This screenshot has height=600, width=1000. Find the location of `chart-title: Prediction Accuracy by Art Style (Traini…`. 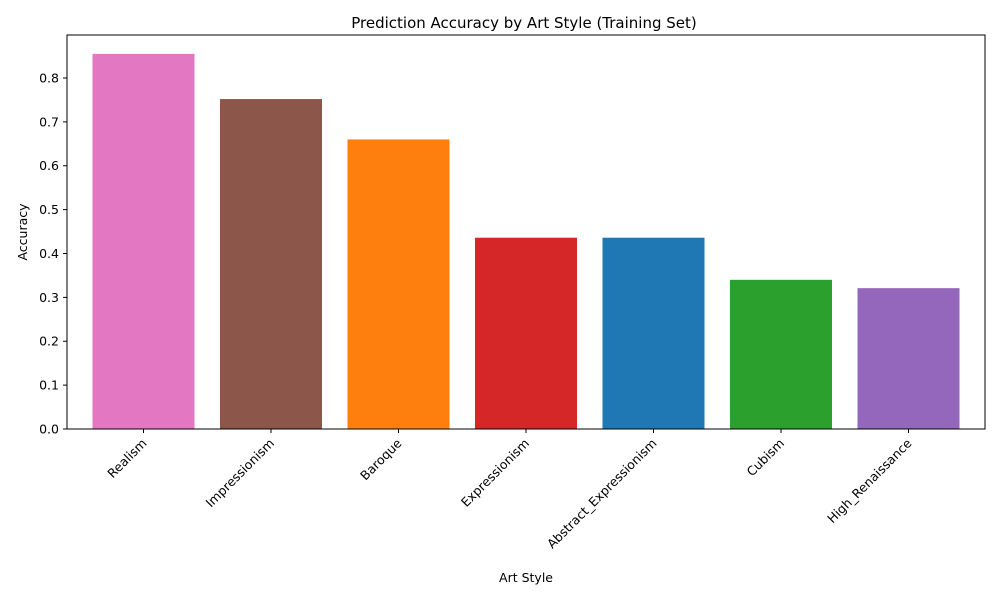

chart-title: Prediction Accuracy by Art Style (Traini… is located at coordinates (524, 23).